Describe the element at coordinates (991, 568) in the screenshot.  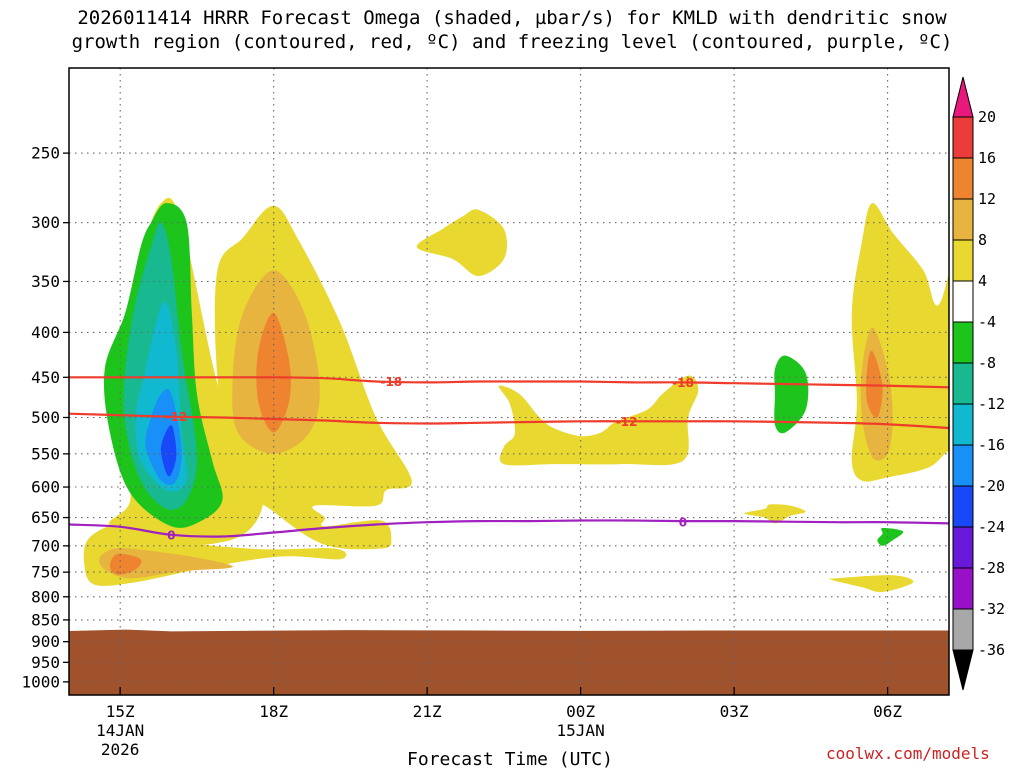
I see `colorbar-label-11: -28` at that location.